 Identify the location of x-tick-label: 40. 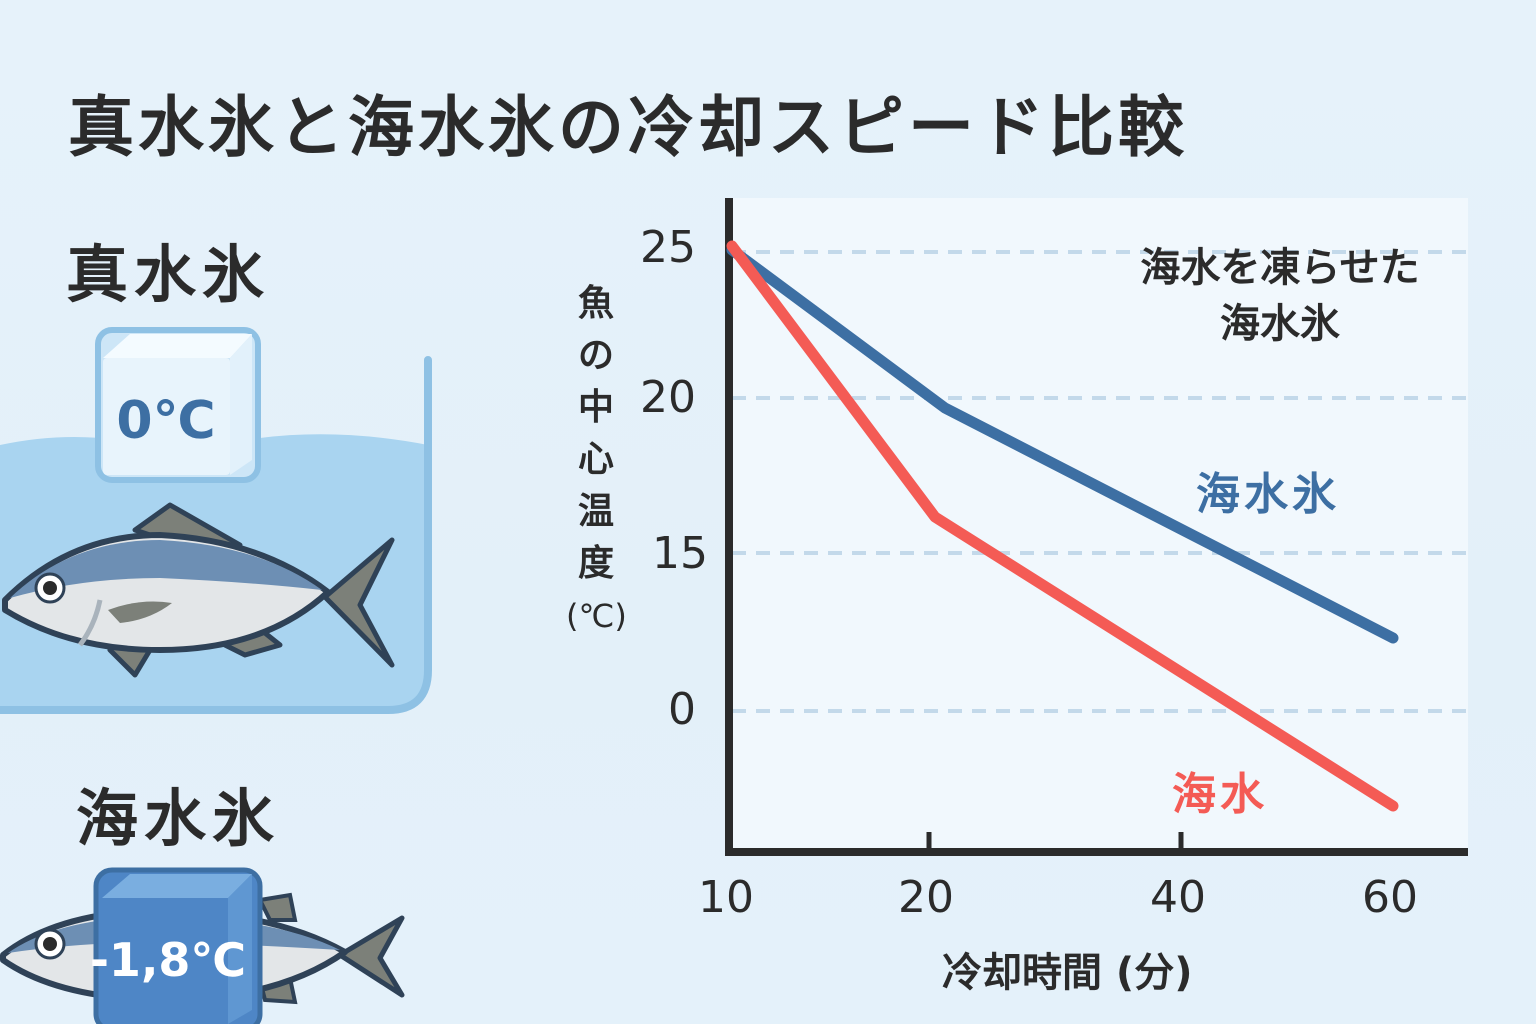
(1178, 897).